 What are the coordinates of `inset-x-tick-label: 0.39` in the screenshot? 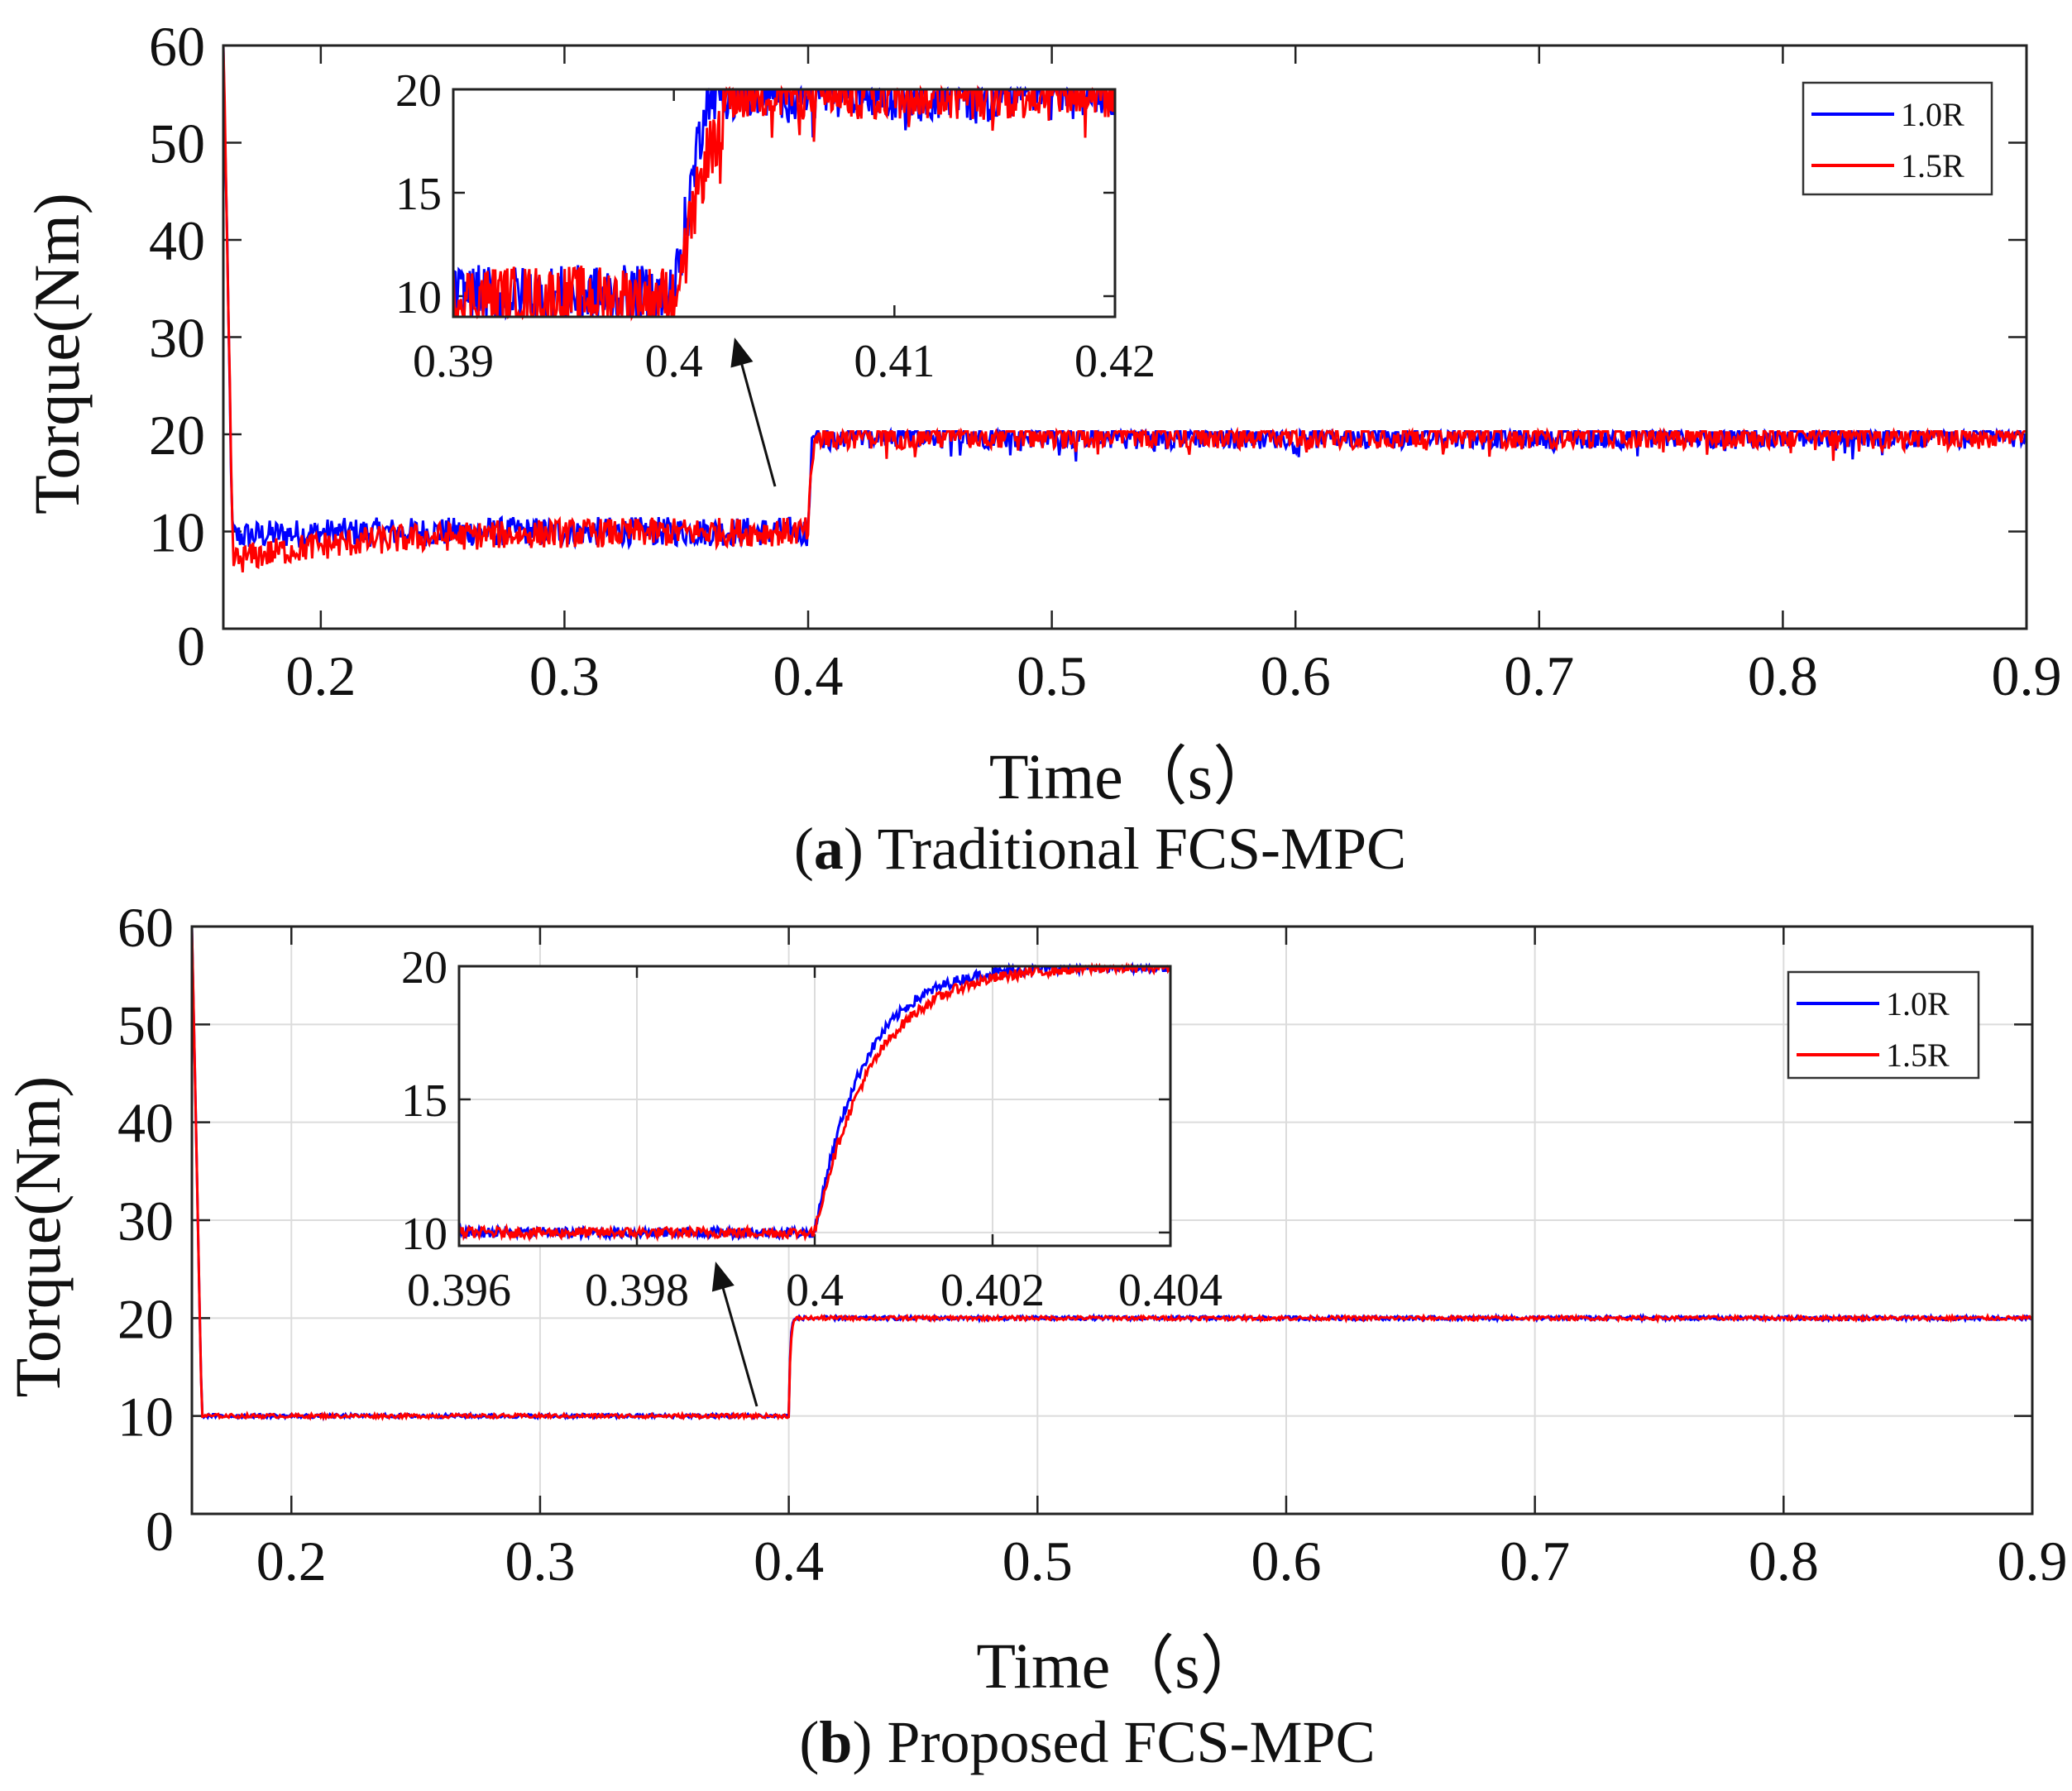 It's located at (453, 361).